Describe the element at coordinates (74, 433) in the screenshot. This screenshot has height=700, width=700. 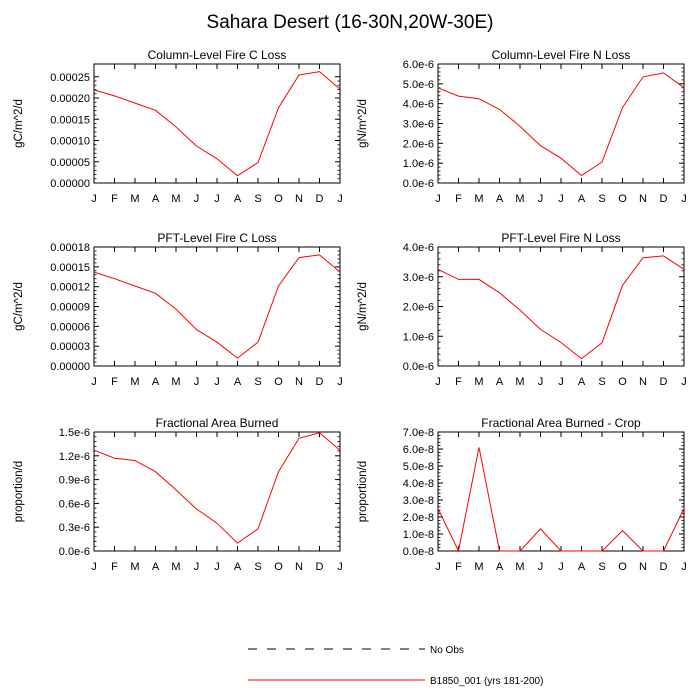
I see `y-tick-label: 1.5e-6` at that location.